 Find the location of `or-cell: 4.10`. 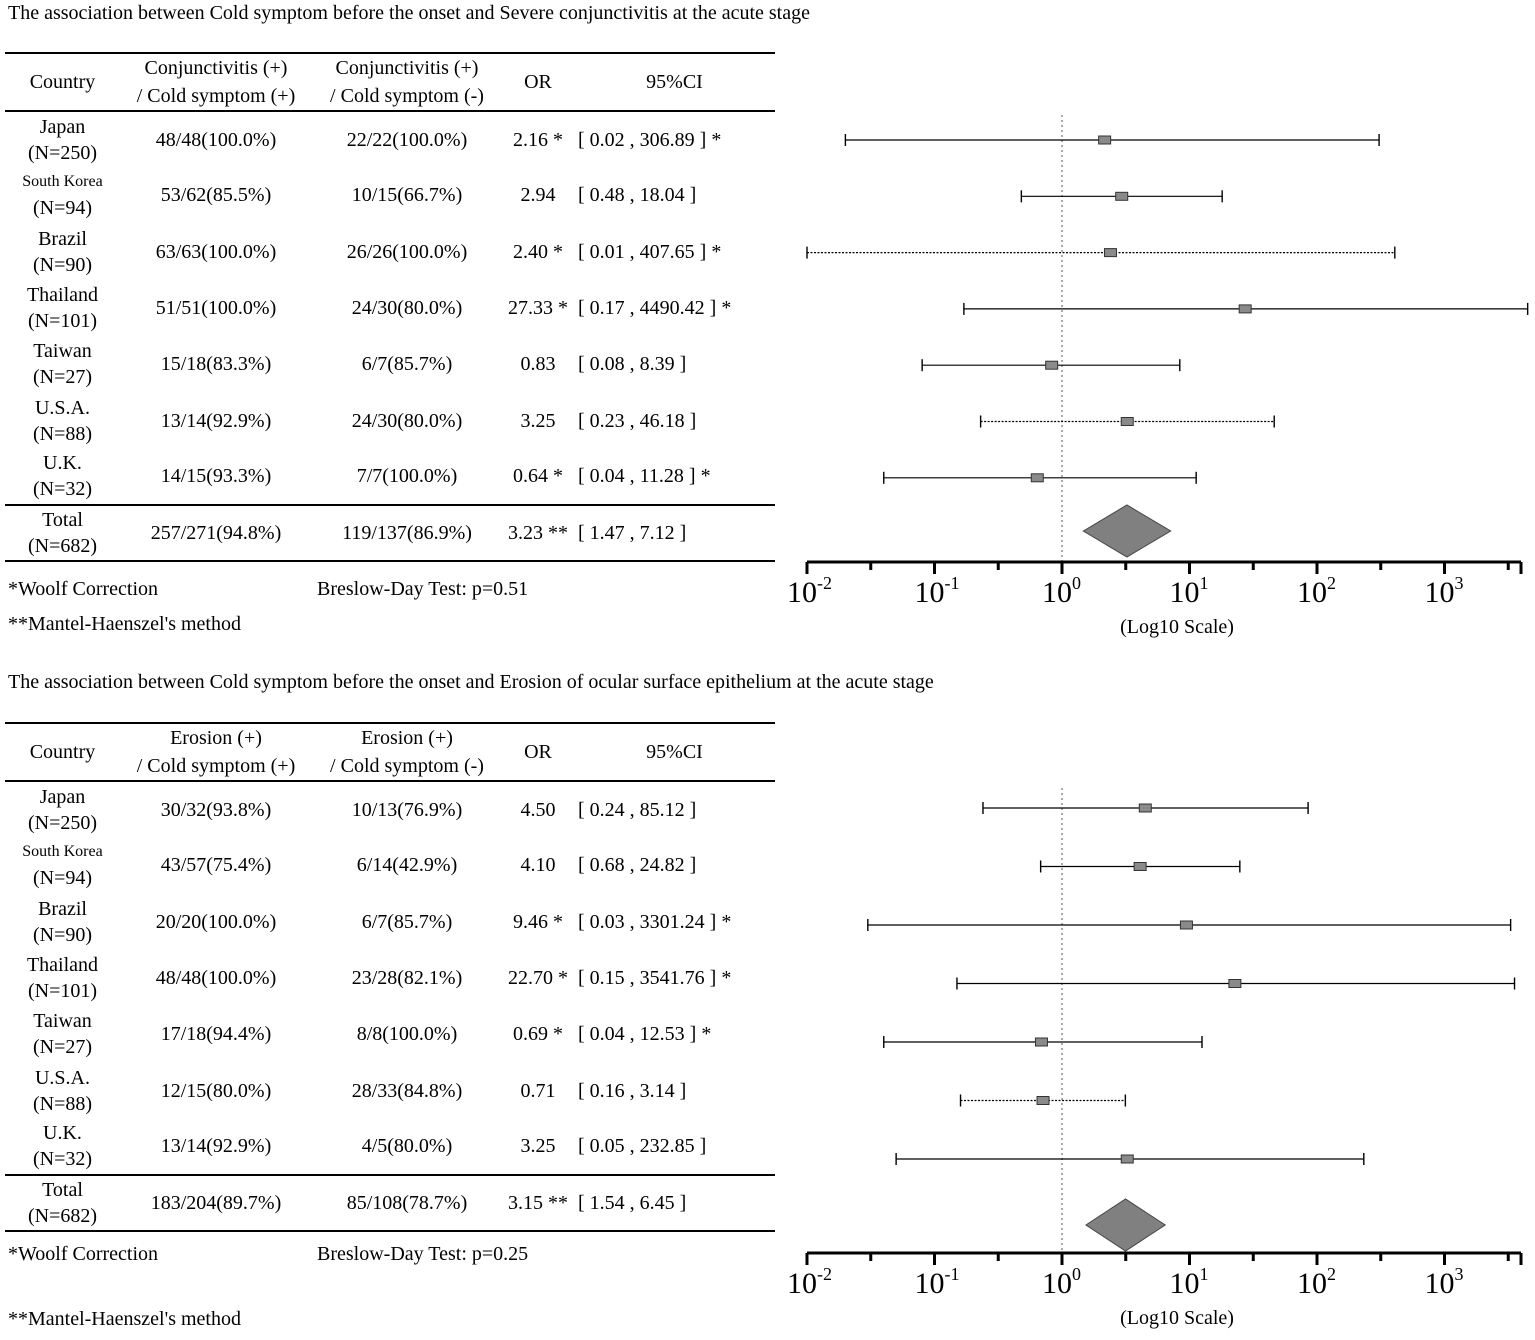

or-cell: 4.10 is located at coordinates (538, 865).